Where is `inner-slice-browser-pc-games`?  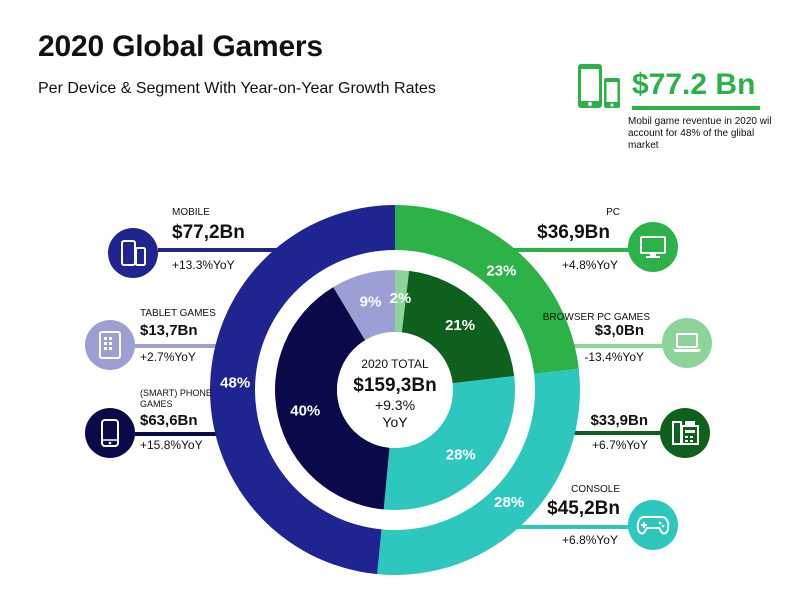
inner-slice-browser-pc-games is located at coordinates (402, 301).